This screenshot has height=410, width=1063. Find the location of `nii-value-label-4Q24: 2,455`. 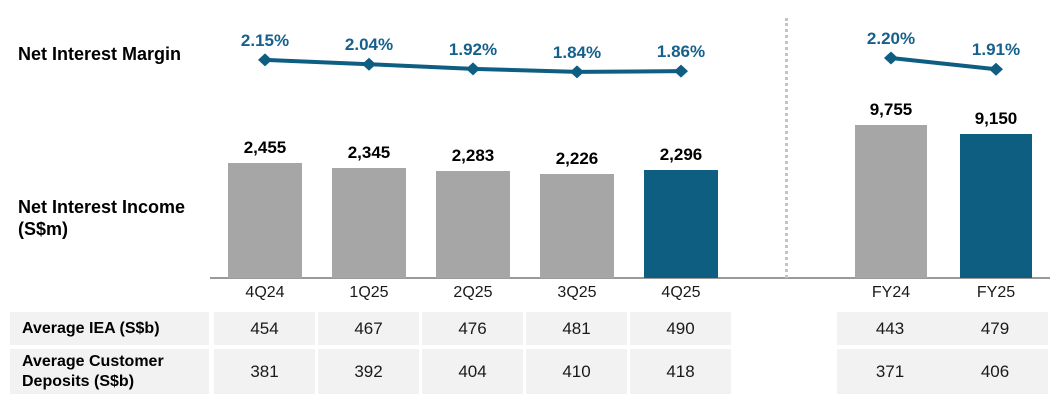

nii-value-label-4Q24: 2,455 is located at coordinates (265, 147).